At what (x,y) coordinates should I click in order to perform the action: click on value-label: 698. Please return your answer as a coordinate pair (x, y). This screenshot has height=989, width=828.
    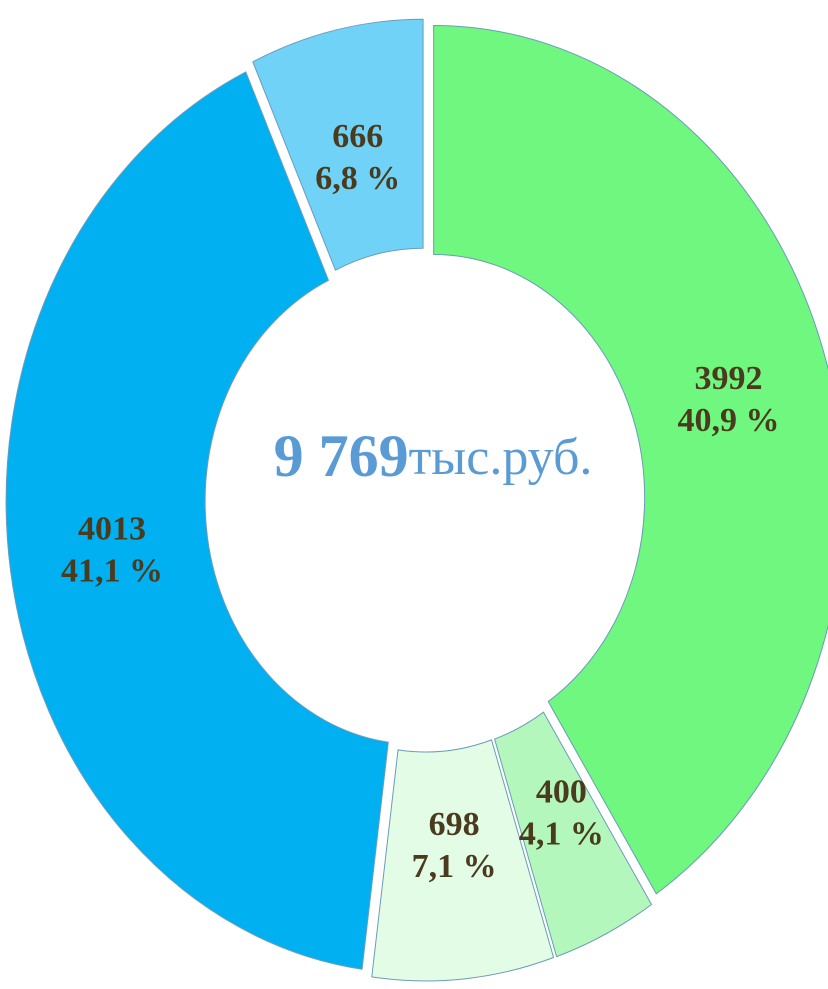
    Looking at the image, I should click on (454, 824).